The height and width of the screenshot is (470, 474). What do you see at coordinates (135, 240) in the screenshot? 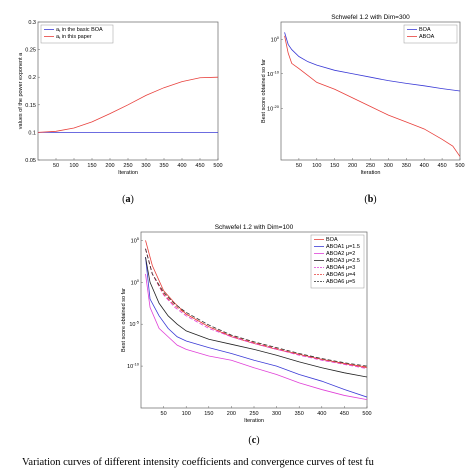
I see `y-tick-label: 10⁵` at bounding box center [135, 240].